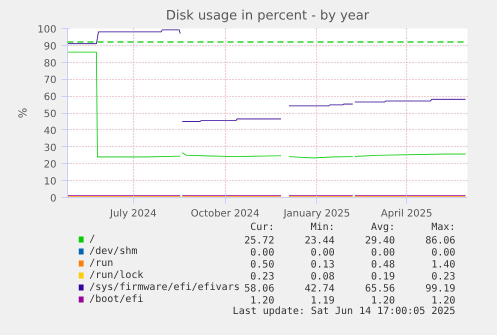 This screenshot has height=335, width=497. What do you see at coordinates (259, 241) in the screenshot?
I see `text: 25.72` at bounding box center [259, 241].